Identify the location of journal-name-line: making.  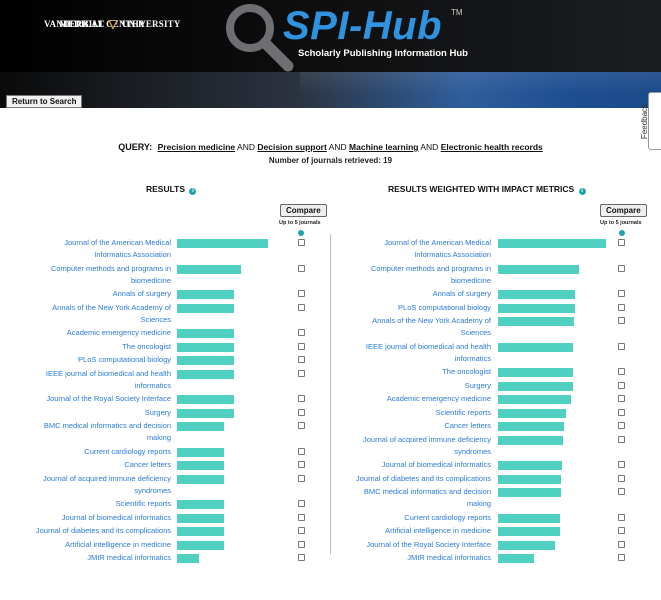
(158, 437).